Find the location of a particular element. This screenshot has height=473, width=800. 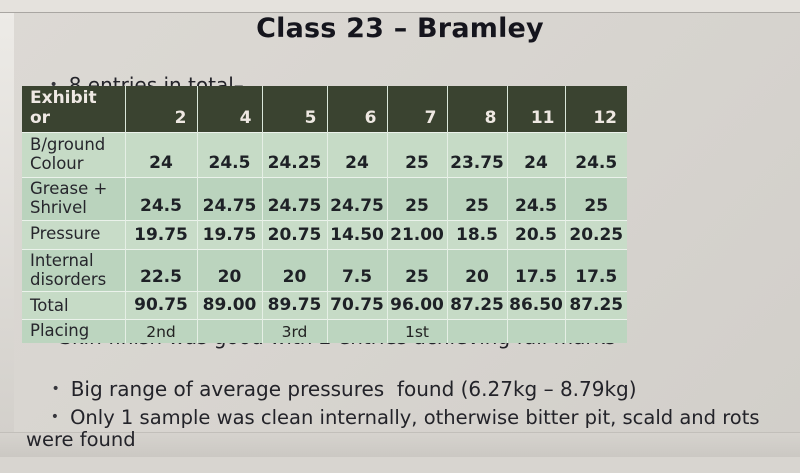

row-label: Total is located at coordinates (73, 305).